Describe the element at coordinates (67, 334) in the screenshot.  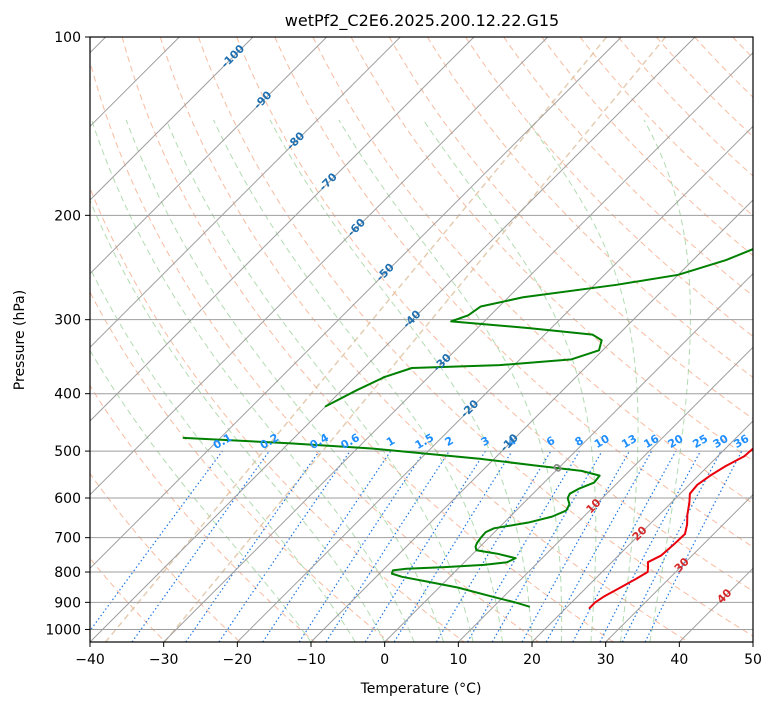
I see `y-axis: 100 200 300 400 500 600 700 800 900 1000` at that location.